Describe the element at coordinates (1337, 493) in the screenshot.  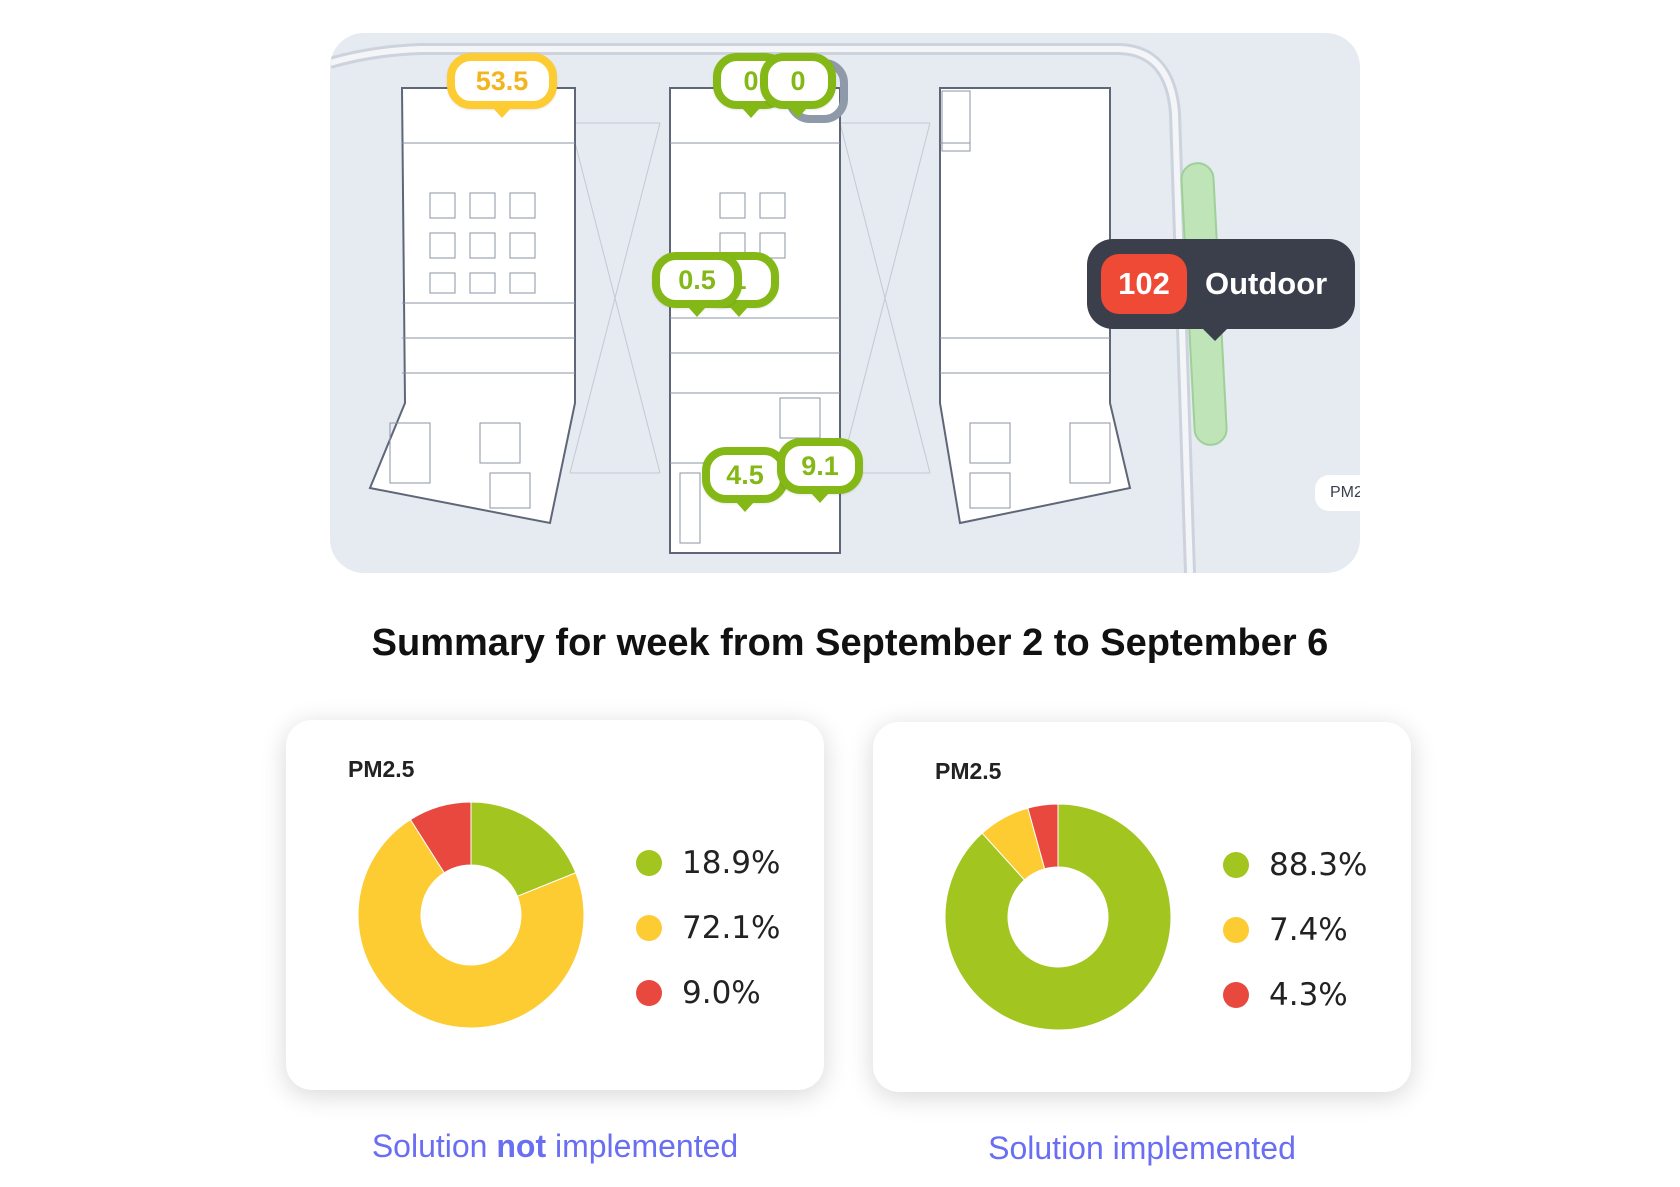
I see `pollutant-tab: PM2` at that location.